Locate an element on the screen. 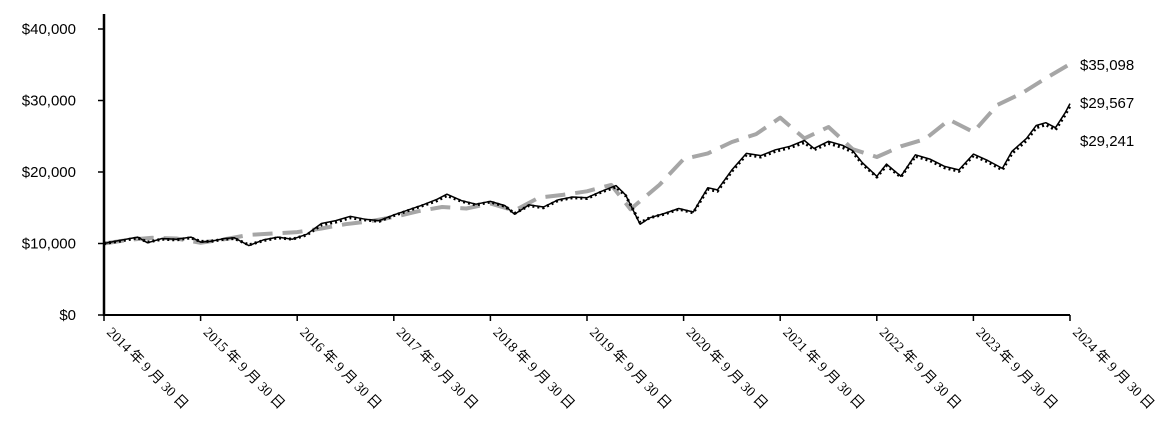 The width and height of the screenshot is (1171, 422). y-tick-label: $30,000 is located at coordinates (49, 101).